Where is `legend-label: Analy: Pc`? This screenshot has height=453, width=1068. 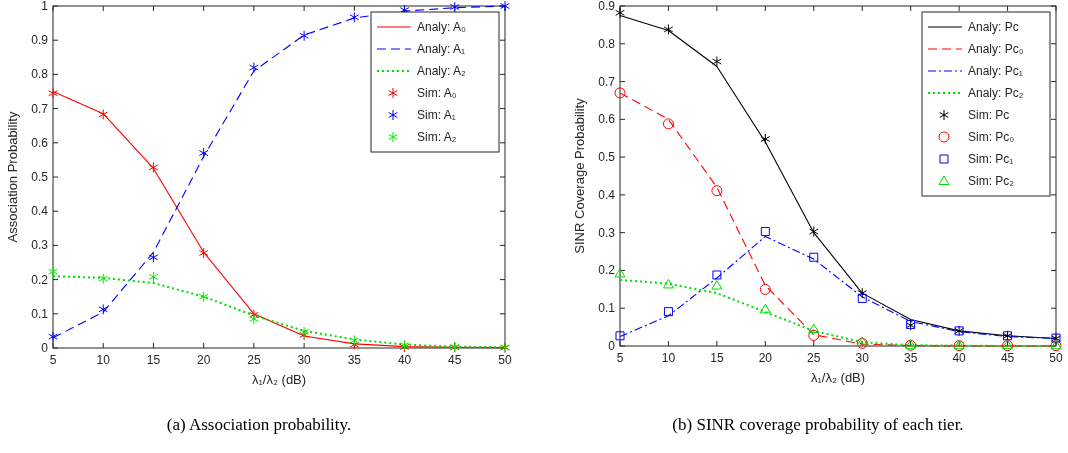
legend-label: Analy: Pc is located at coordinates (993, 27).